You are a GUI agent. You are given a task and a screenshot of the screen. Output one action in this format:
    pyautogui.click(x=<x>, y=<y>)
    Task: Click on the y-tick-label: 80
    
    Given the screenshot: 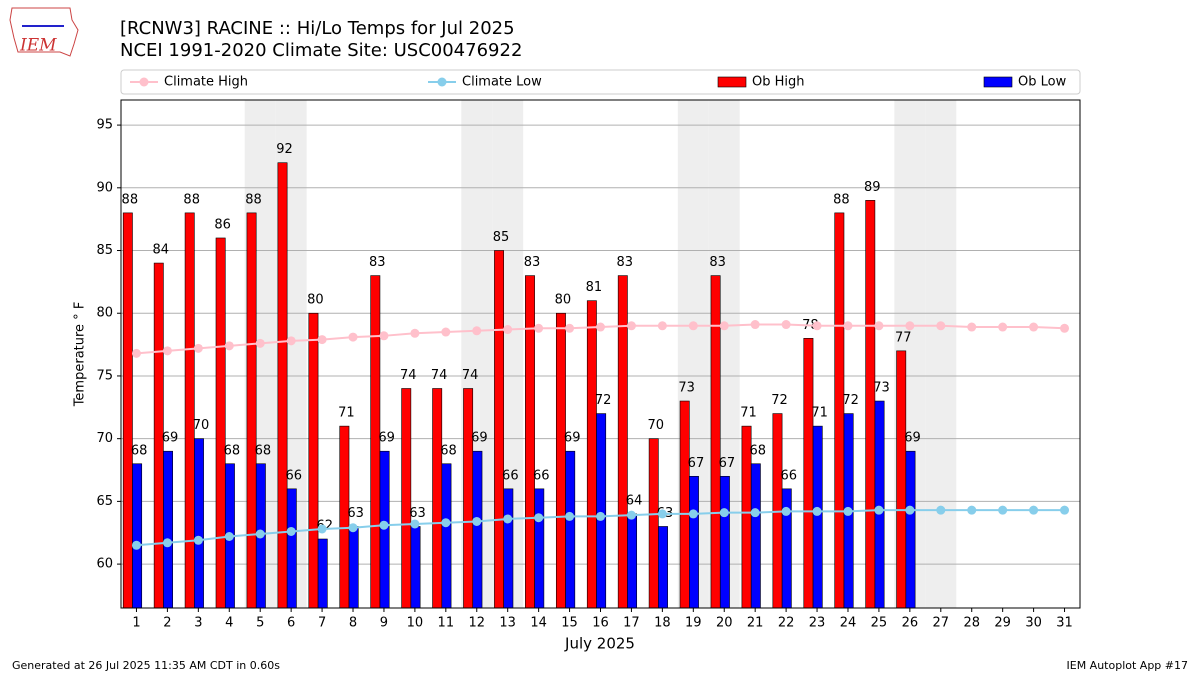 What is the action you would take?
    pyautogui.click(x=104, y=313)
    